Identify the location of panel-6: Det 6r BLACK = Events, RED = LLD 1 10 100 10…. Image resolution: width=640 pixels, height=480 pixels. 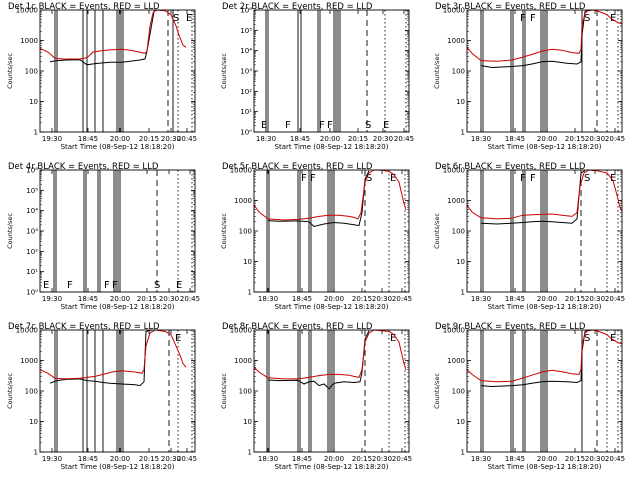
(529, 236).